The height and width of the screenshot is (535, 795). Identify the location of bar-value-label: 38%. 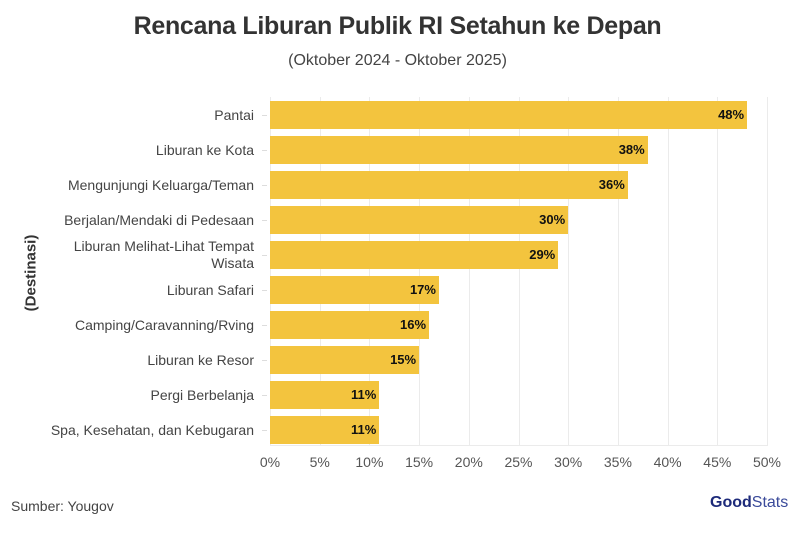
(631, 149).